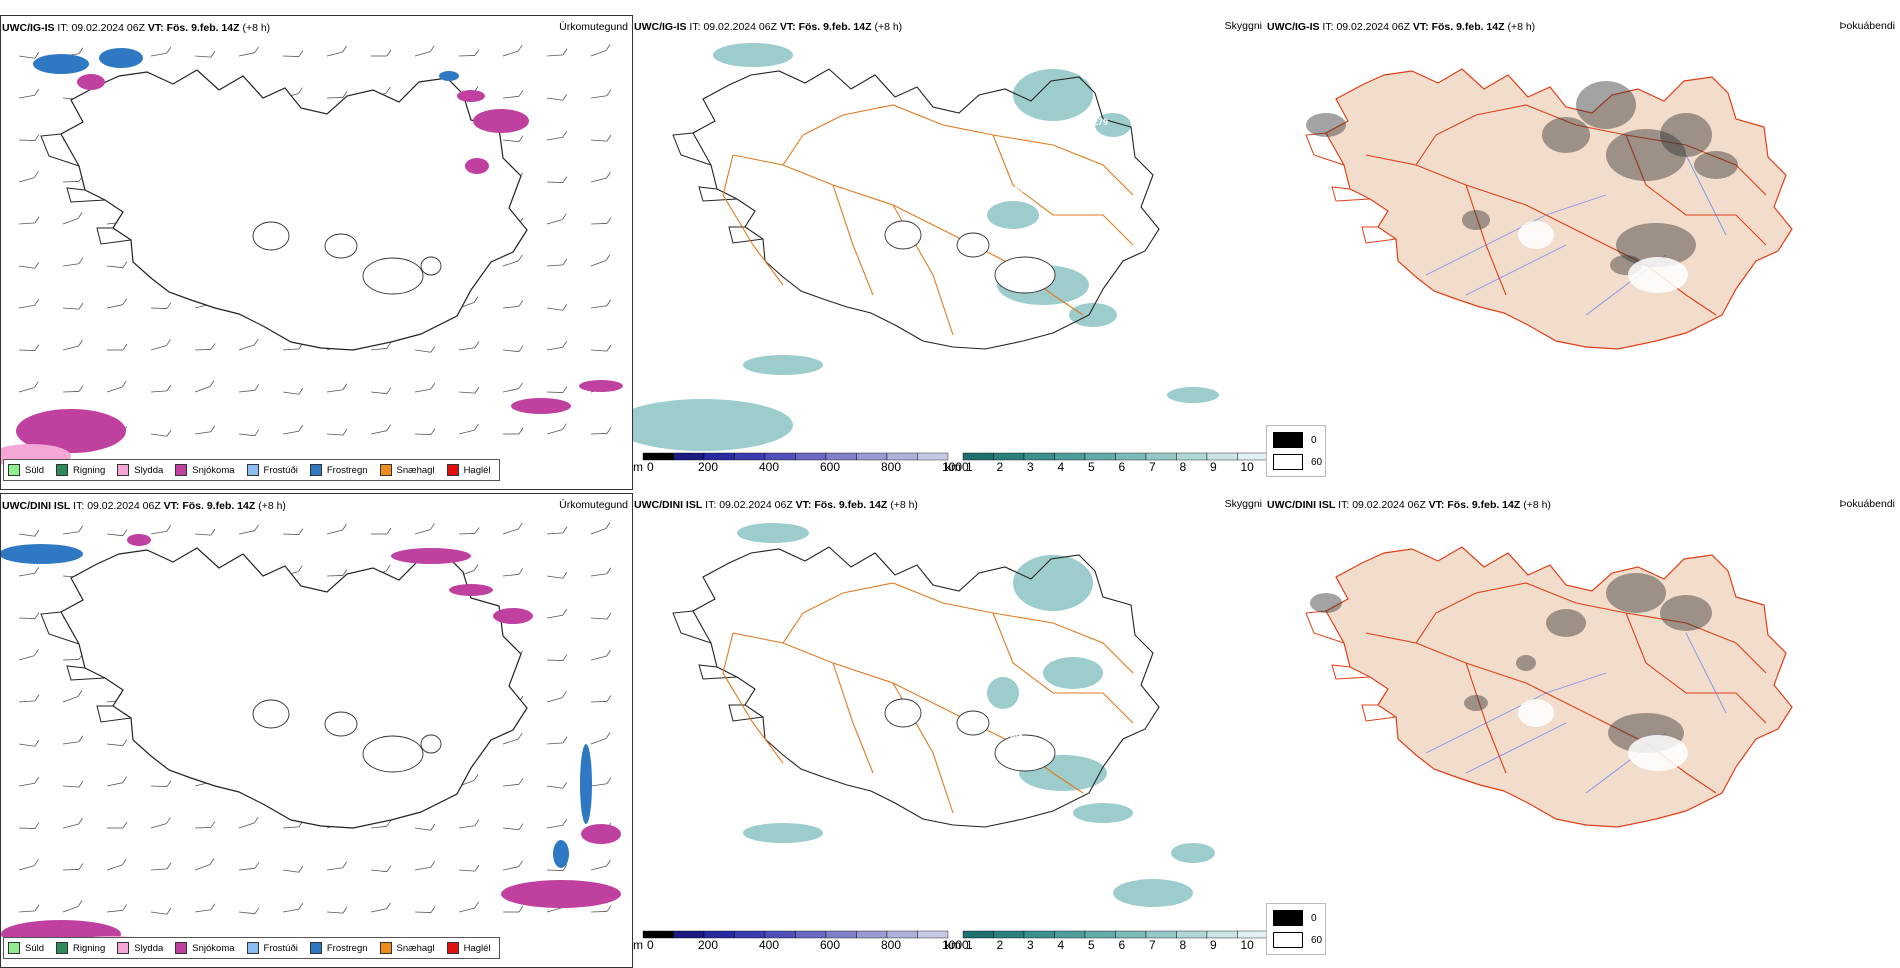  I want to click on valid-time-label: VT:, so click(787, 27).